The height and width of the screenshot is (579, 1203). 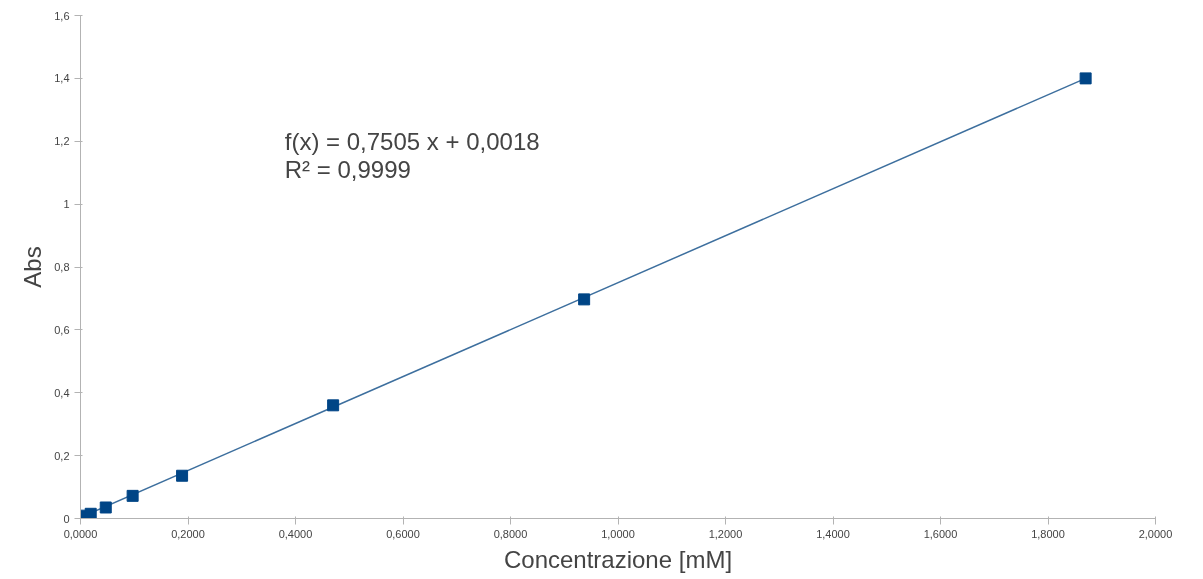 What do you see at coordinates (66, 204) in the screenshot?
I see `y-tick-label: 1` at bounding box center [66, 204].